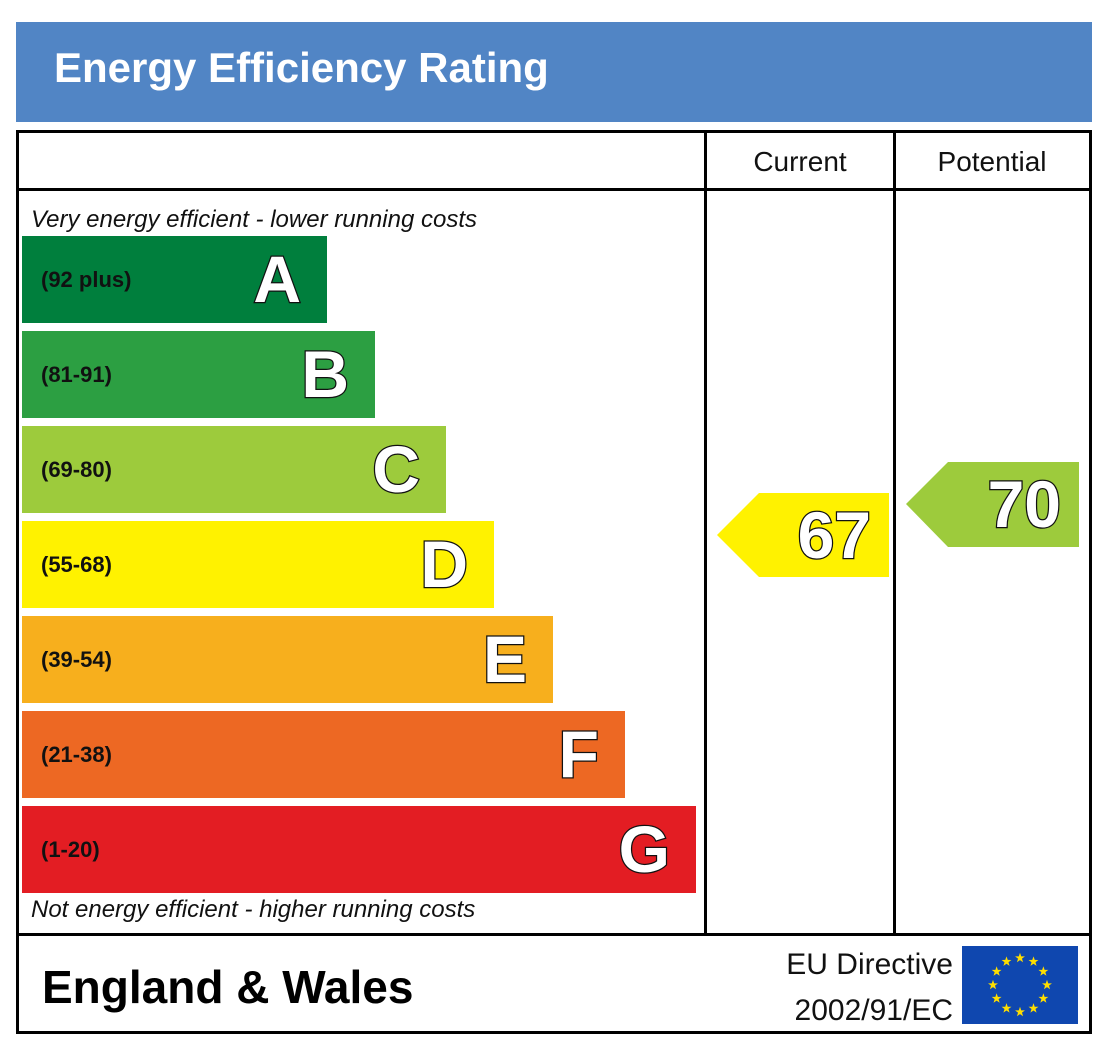  Describe the element at coordinates (444, 564) in the screenshot. I see `band-d-letter: D` at that location.